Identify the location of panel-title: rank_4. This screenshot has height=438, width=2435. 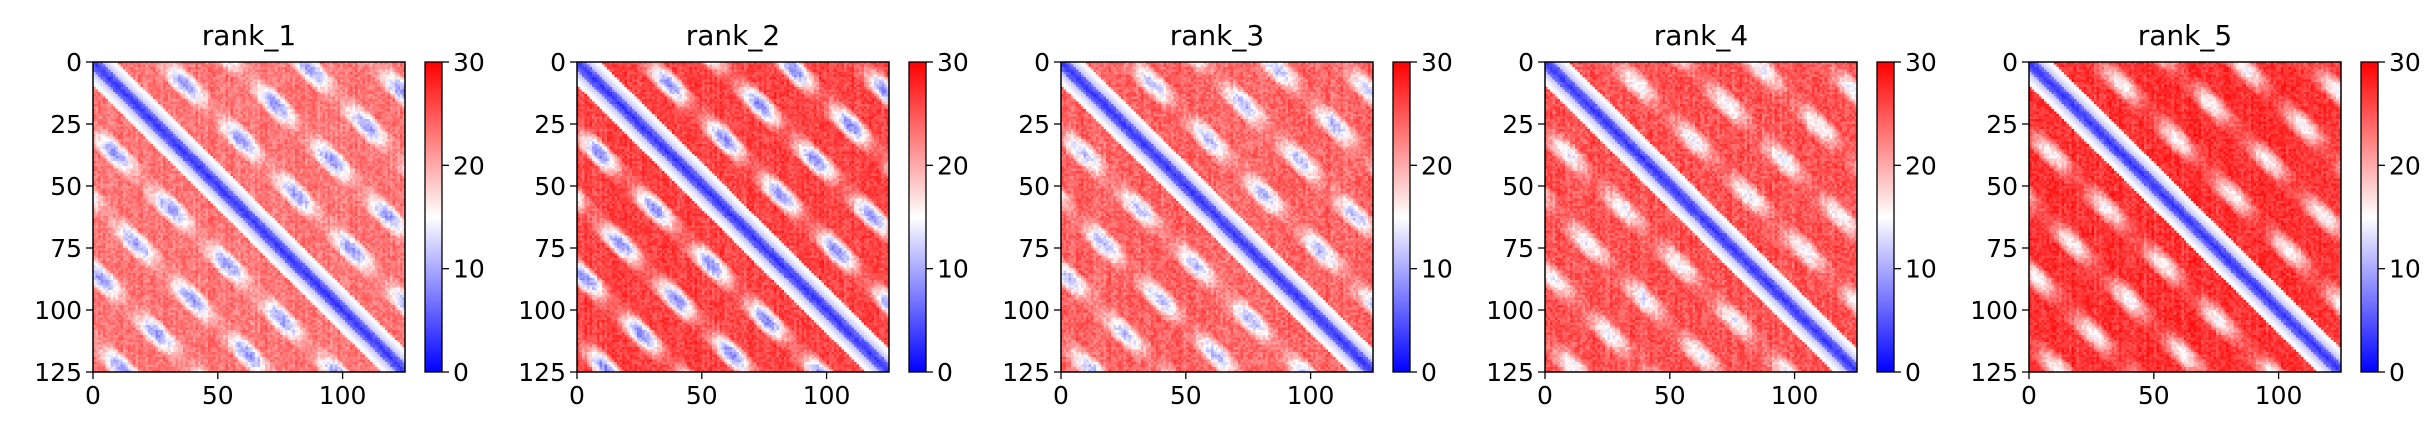
(1701, 35).